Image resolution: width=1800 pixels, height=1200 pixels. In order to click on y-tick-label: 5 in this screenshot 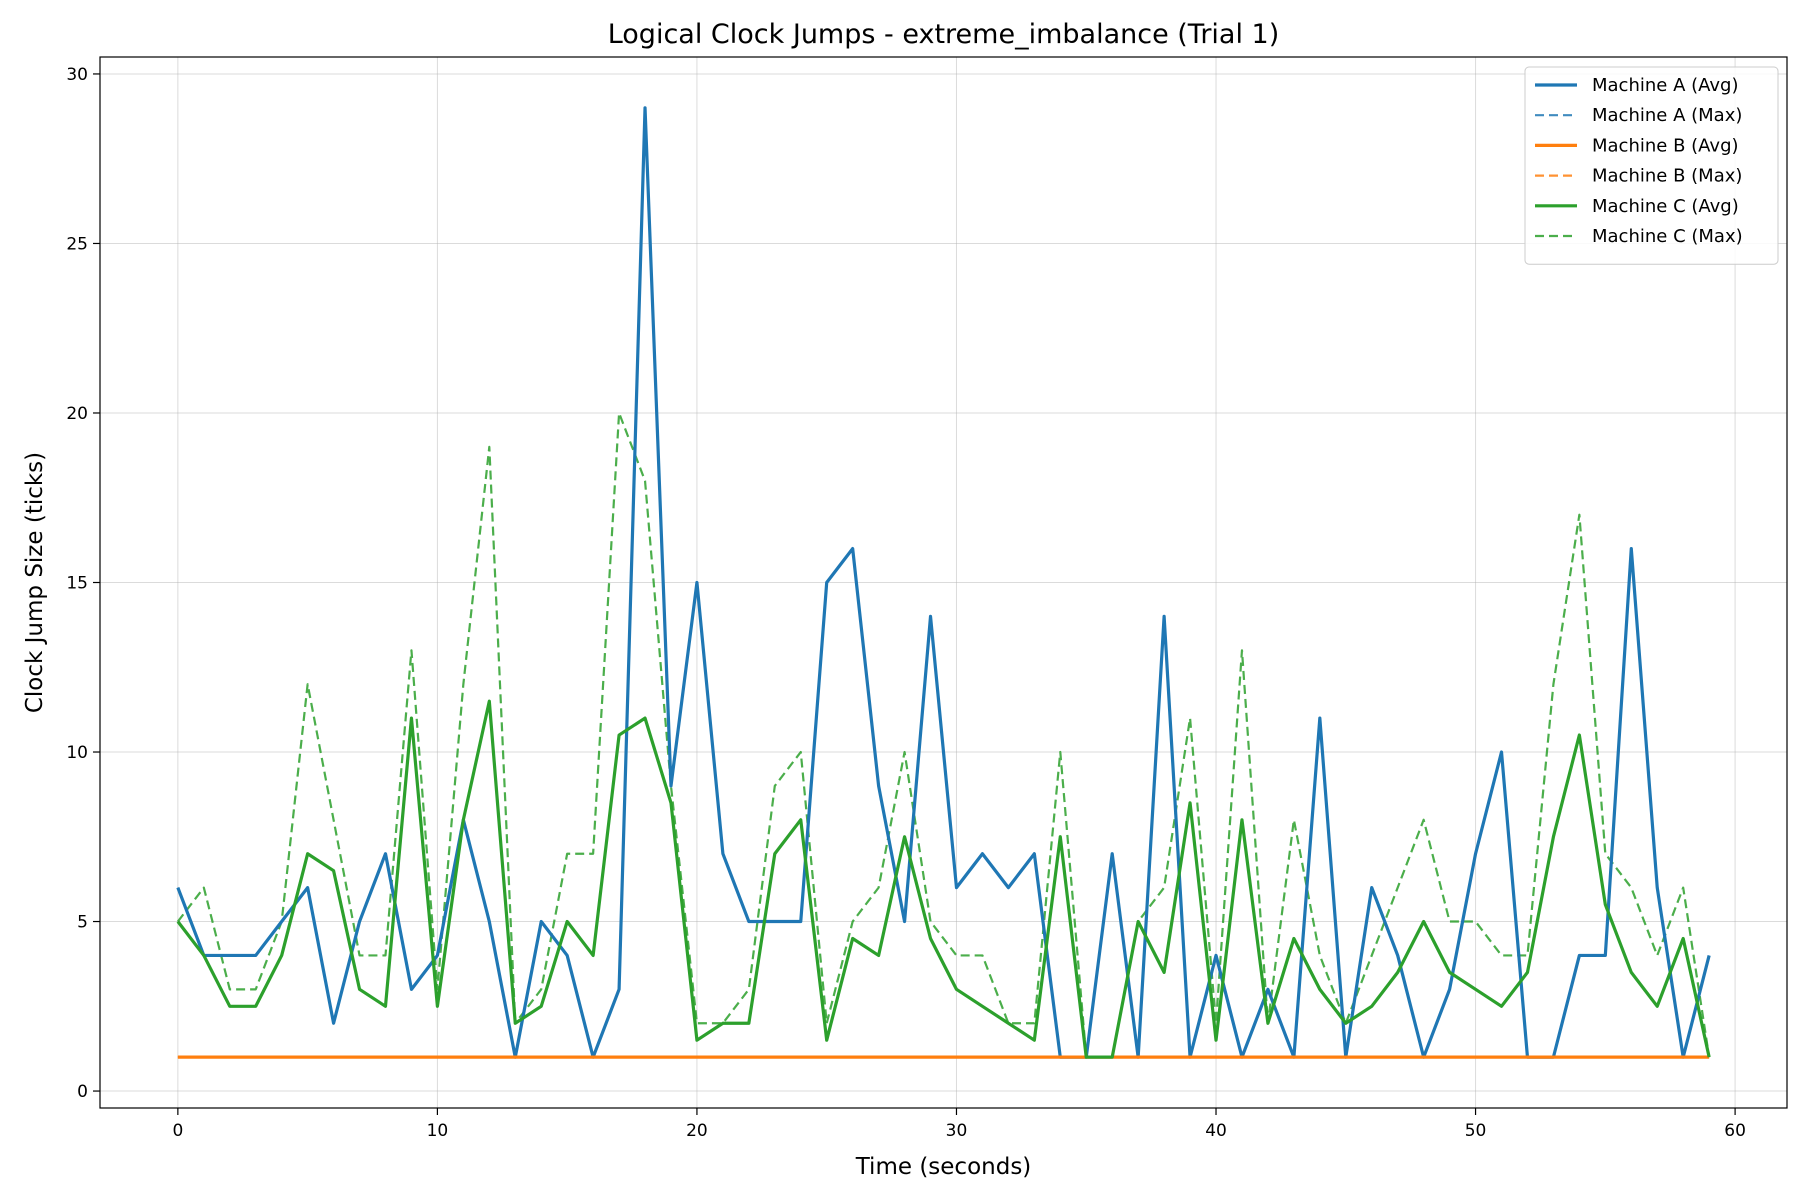, I will do `click(82, 923)`.